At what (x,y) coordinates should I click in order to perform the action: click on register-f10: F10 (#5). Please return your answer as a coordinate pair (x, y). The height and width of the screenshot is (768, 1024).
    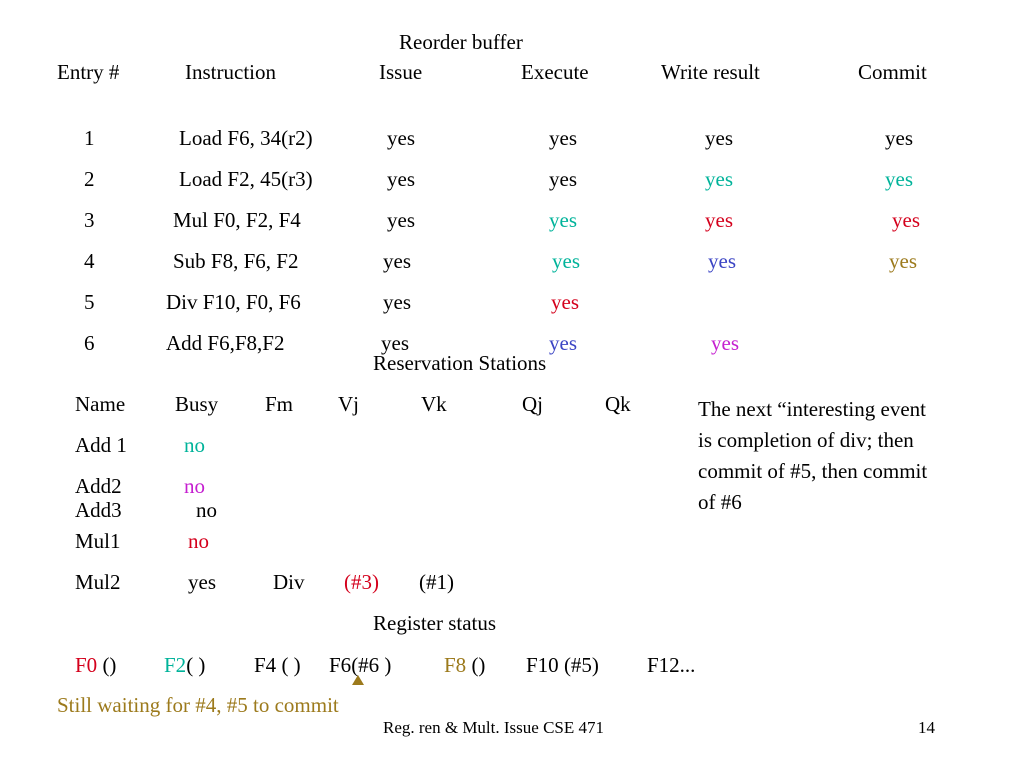
    Looking at the image, I should click on (562, 665).